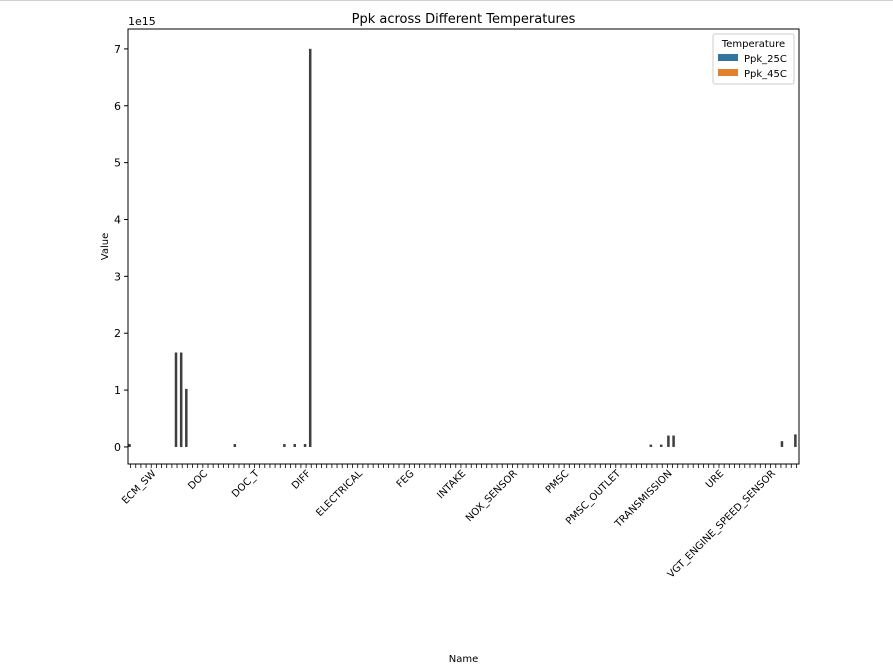 This screenshot has width=893, height=667. Describe the element at coordinates (302, 480) in the screenshot. I see `x-tick-label: DIFF` at that location.